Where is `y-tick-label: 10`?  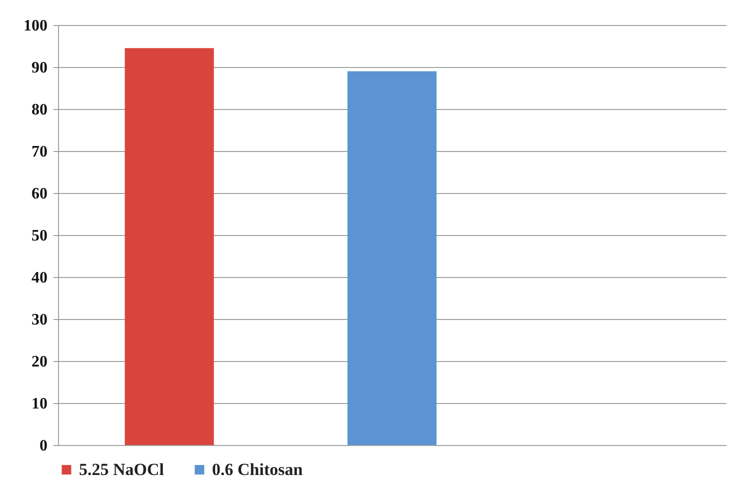
y-tick-label: 10 is located at coordinates (40, 404).